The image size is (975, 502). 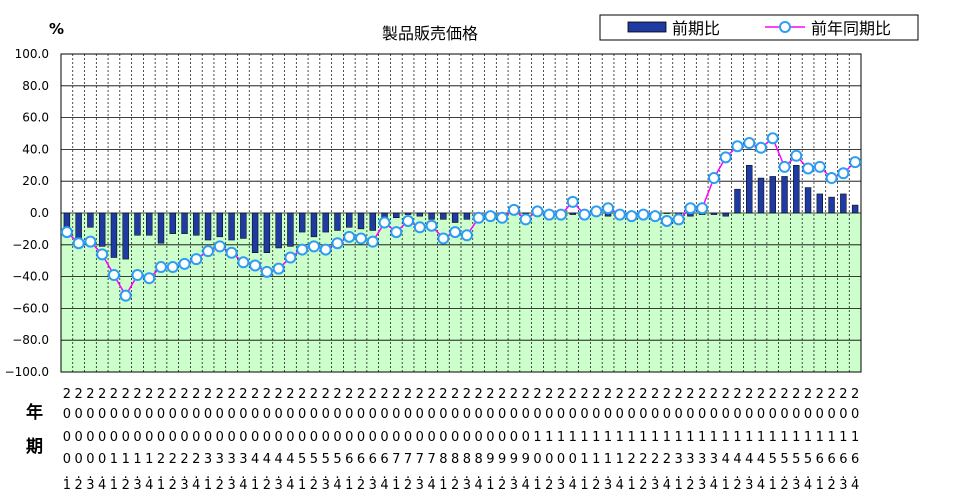 I want to click on point-2001.3, so click(x=137, y=275).